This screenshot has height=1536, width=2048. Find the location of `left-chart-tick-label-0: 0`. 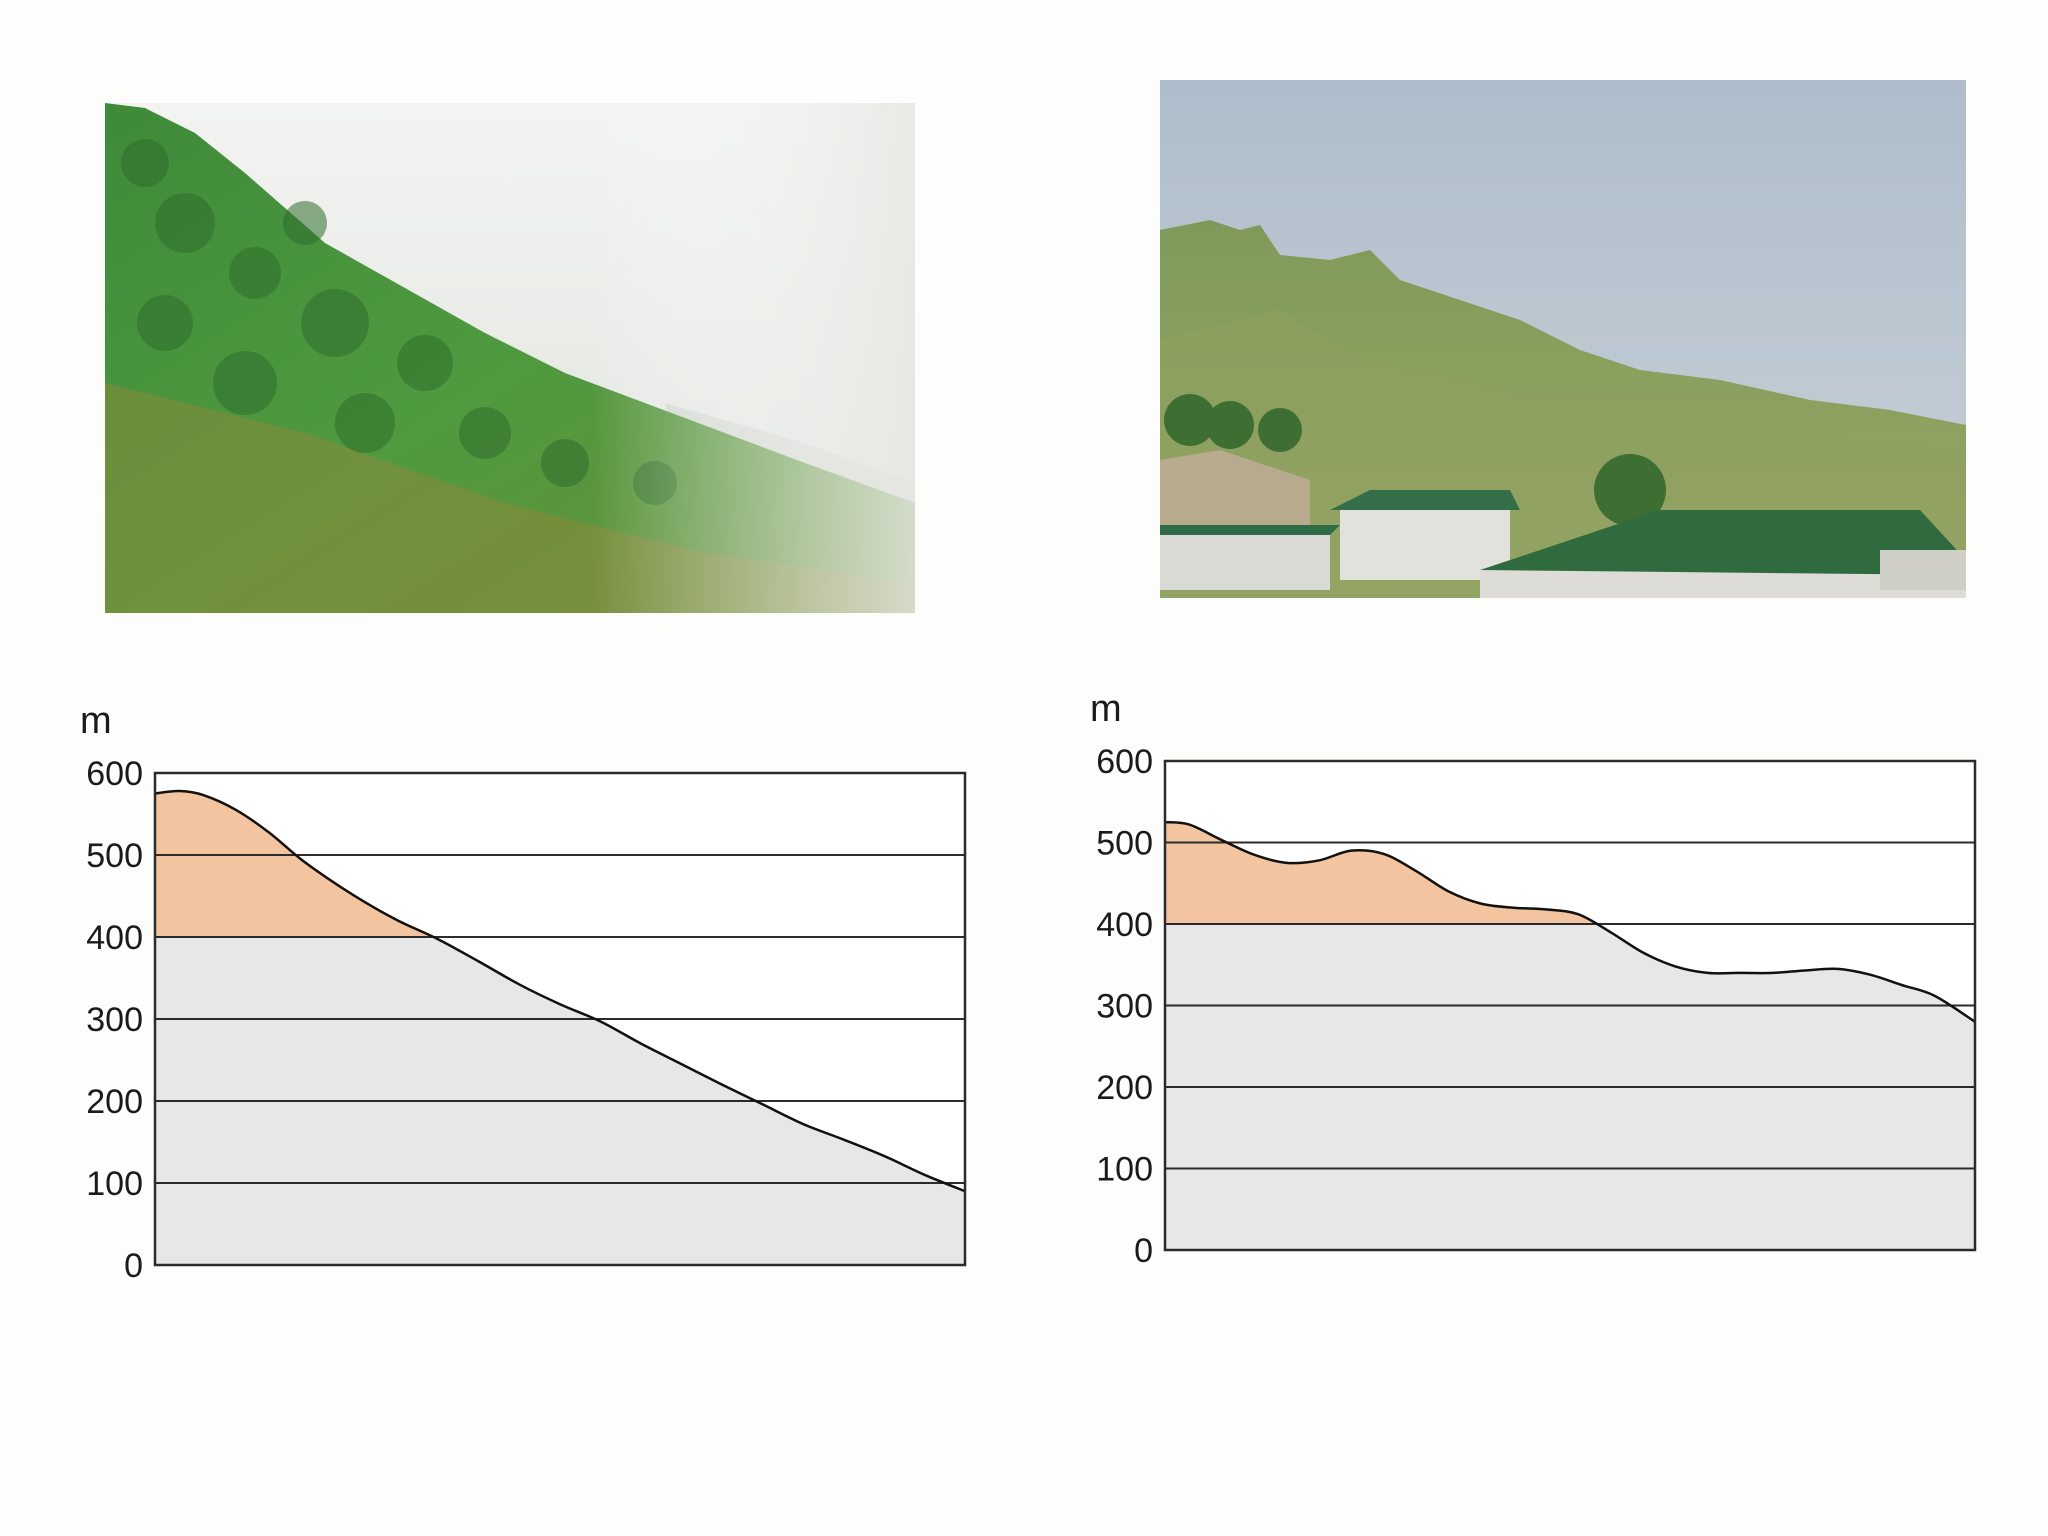

left-chart-tick-label-0: 0 is located at coordinates (133, 1263).